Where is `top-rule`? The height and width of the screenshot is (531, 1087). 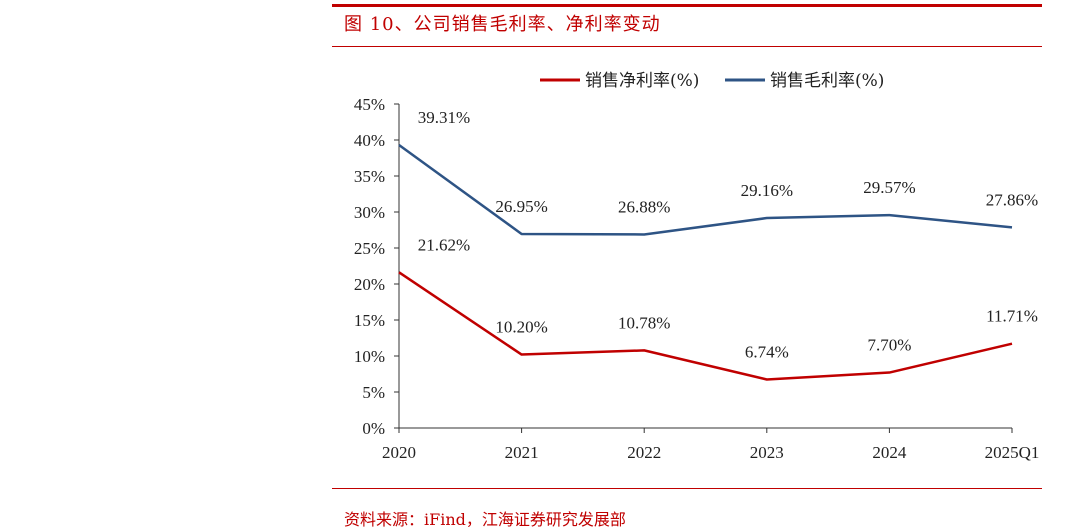
top-rule is located at coordinates (687, 5).